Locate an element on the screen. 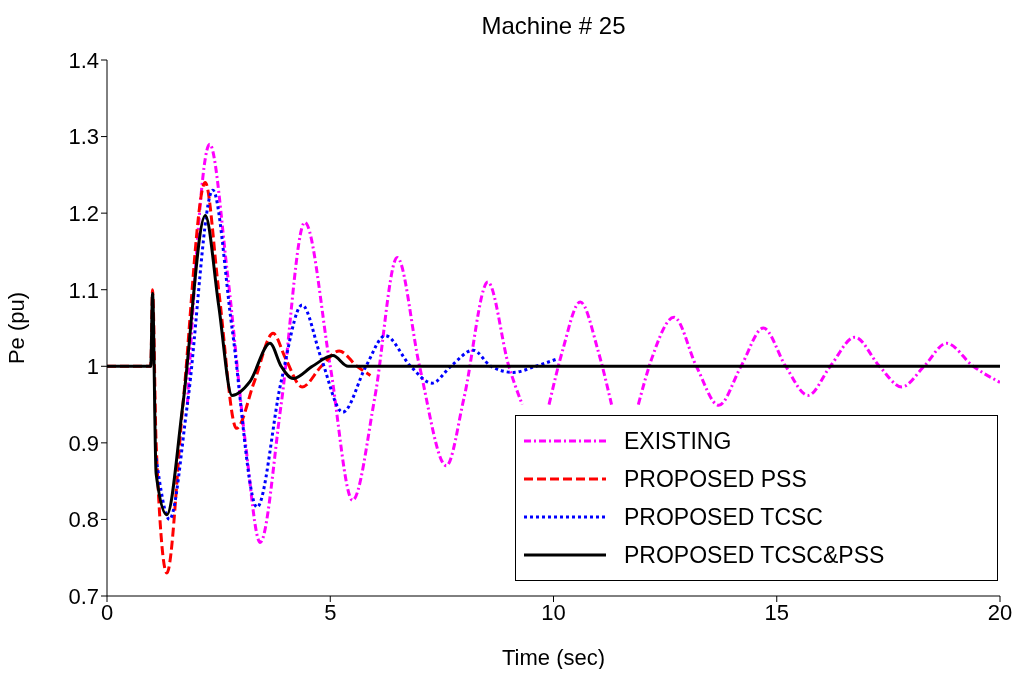 This screenshot has height=677, width=1020. y-tick-label: 1.2 is located at coordinates (83, 213).